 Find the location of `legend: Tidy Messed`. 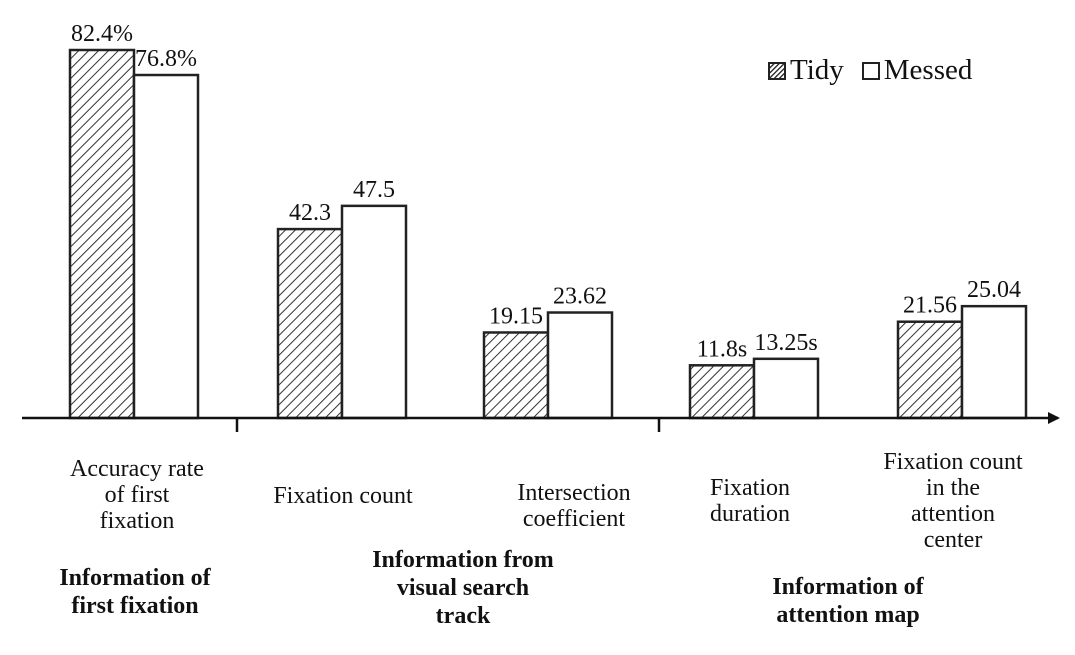

legend: Tidy Messed is located at coordinates (870, 70).